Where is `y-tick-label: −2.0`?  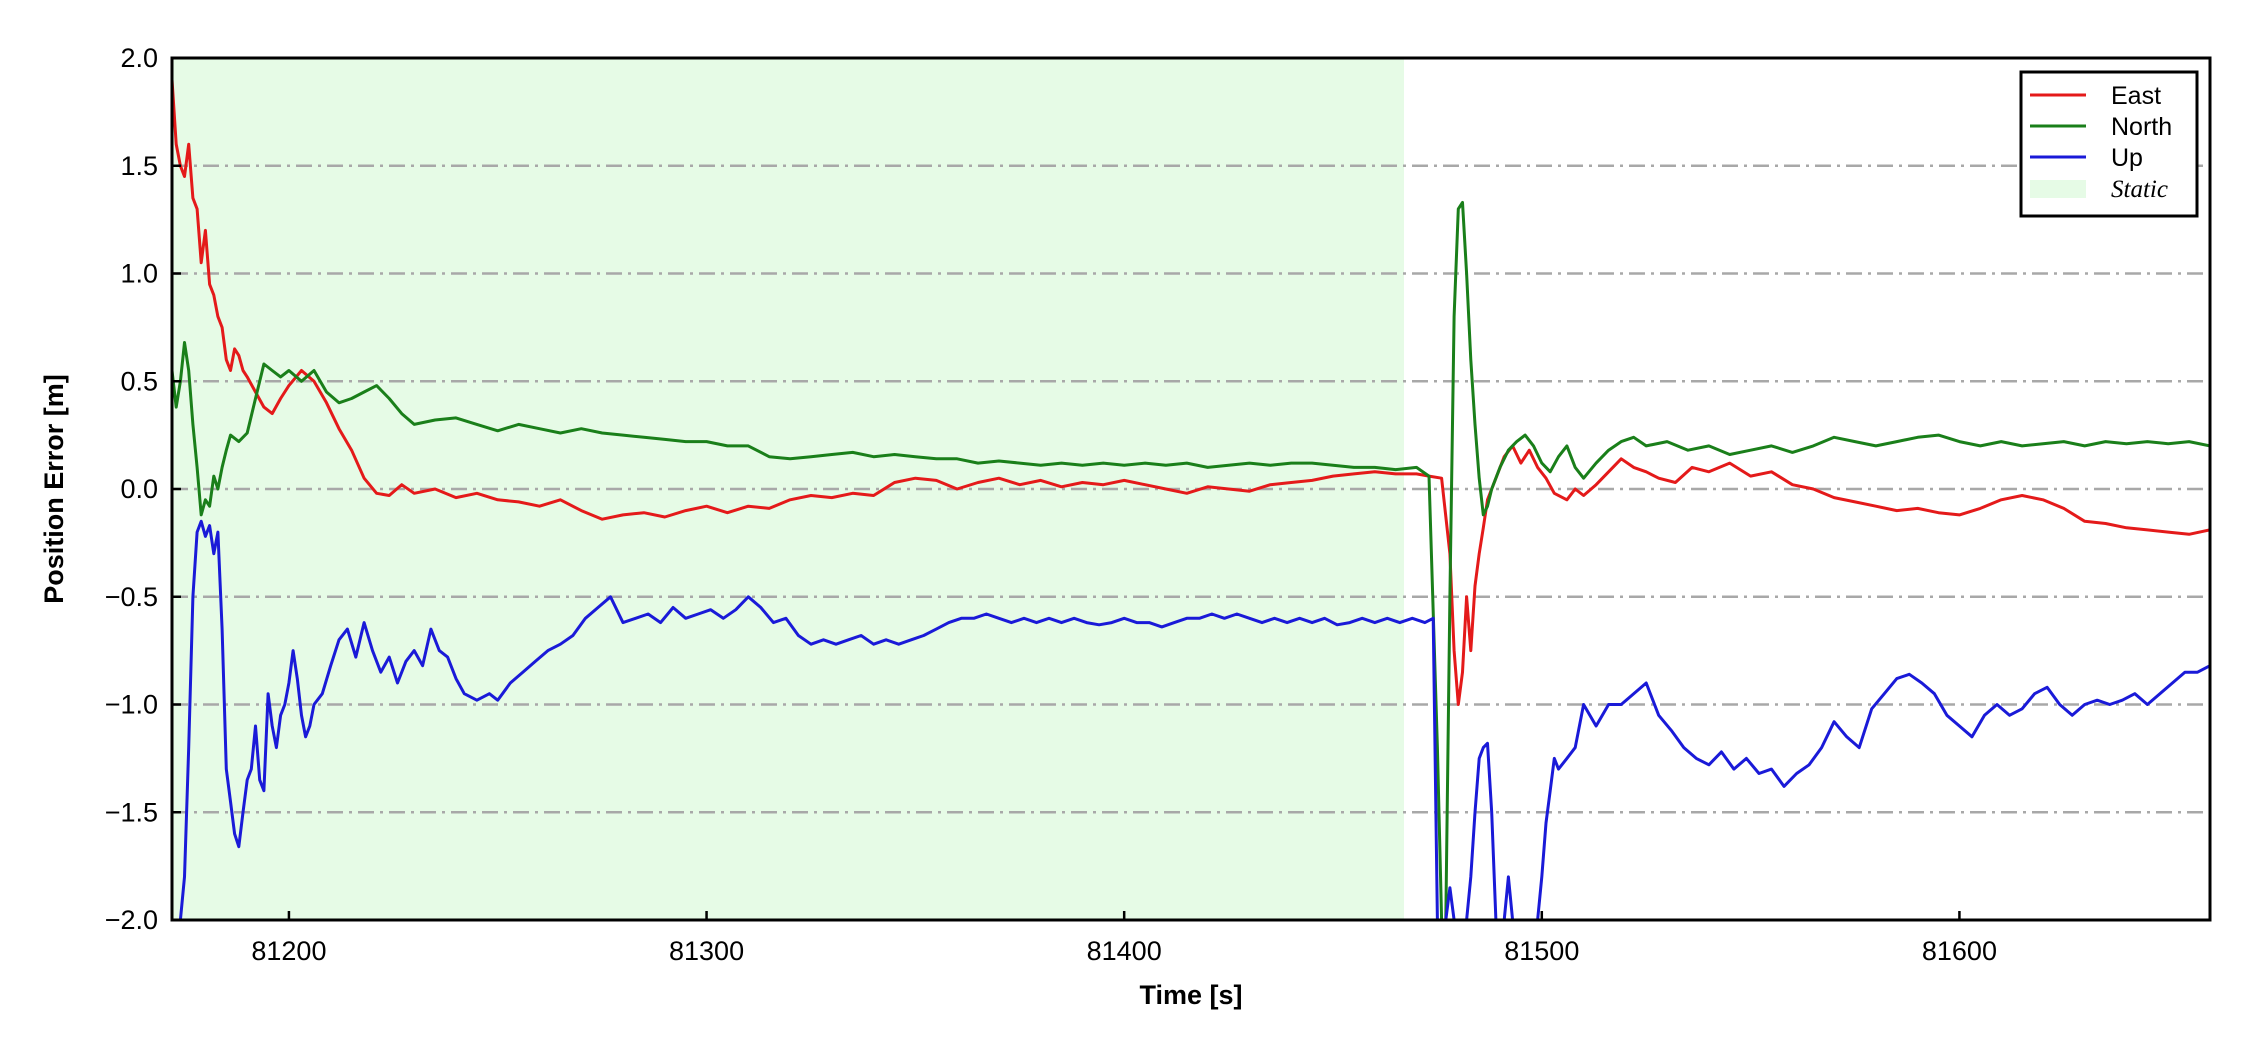
y-tick-label: −2.0 is located at coordinates (131, 920).